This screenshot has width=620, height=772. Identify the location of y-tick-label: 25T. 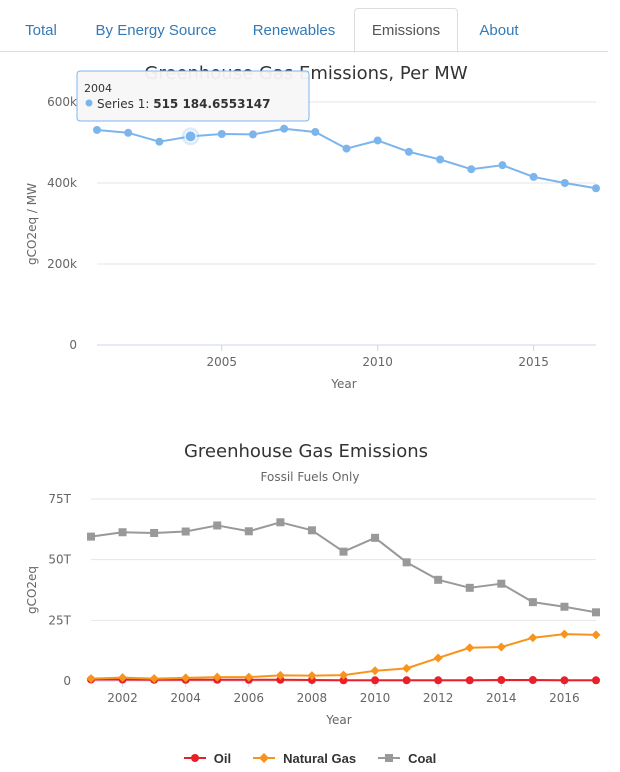
(59, 620).